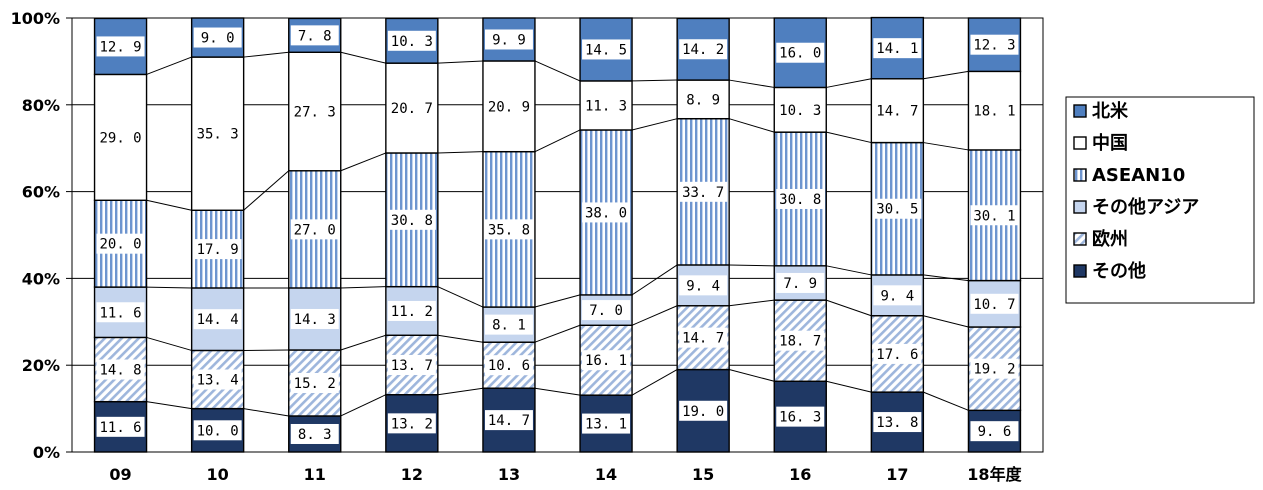 This screenshot has height=490, width=1263. What do you see at coordinates (1138, 175) in the screenshot?
I see `legend-label: ASEAN10` at bounding box center [1138, 175].